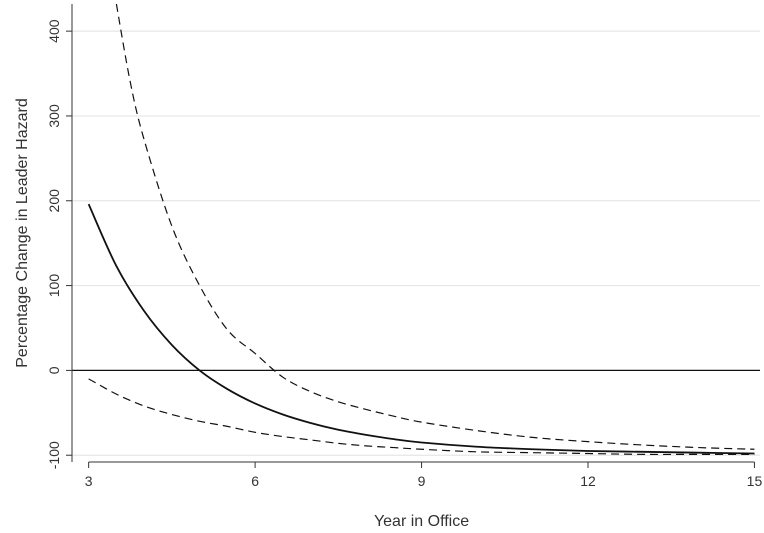  What do you see at coordinates (54, 31) in the screenshot?
I see `y-tick-label: 400` at bounding box center [54, 31].